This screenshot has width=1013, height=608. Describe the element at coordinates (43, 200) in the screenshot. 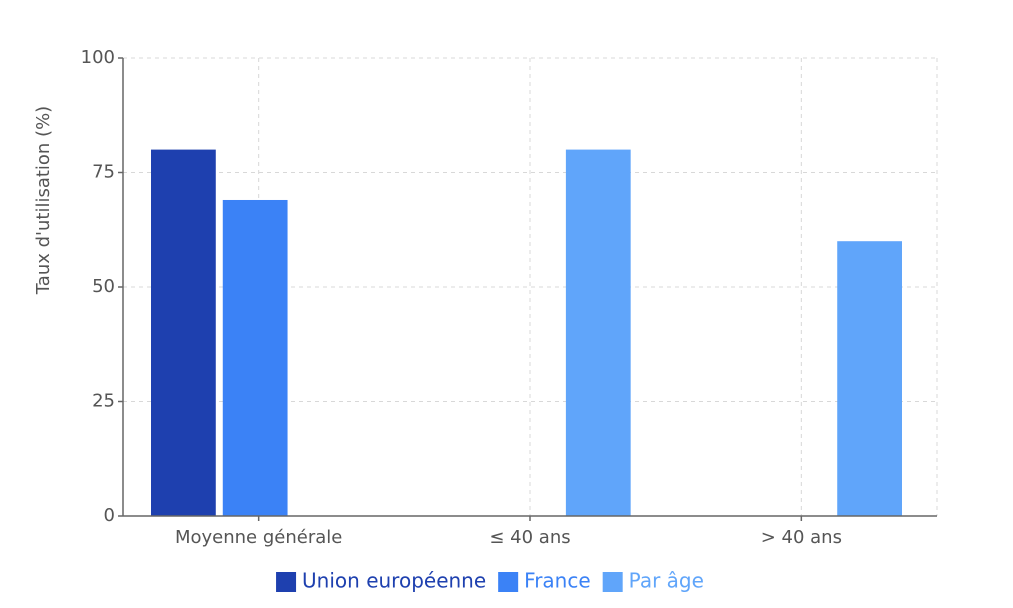

I see `y-axis-title: Taux d'utilisation (%)` at that location.